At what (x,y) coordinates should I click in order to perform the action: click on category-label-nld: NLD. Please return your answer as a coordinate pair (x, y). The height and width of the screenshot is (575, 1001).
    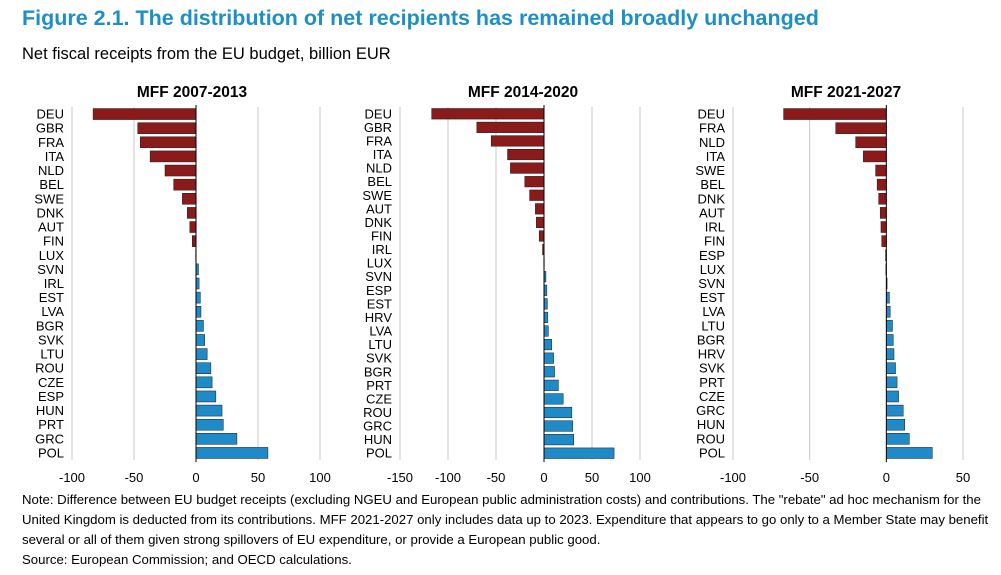
    Looking at the image, I should click on (379, 168).